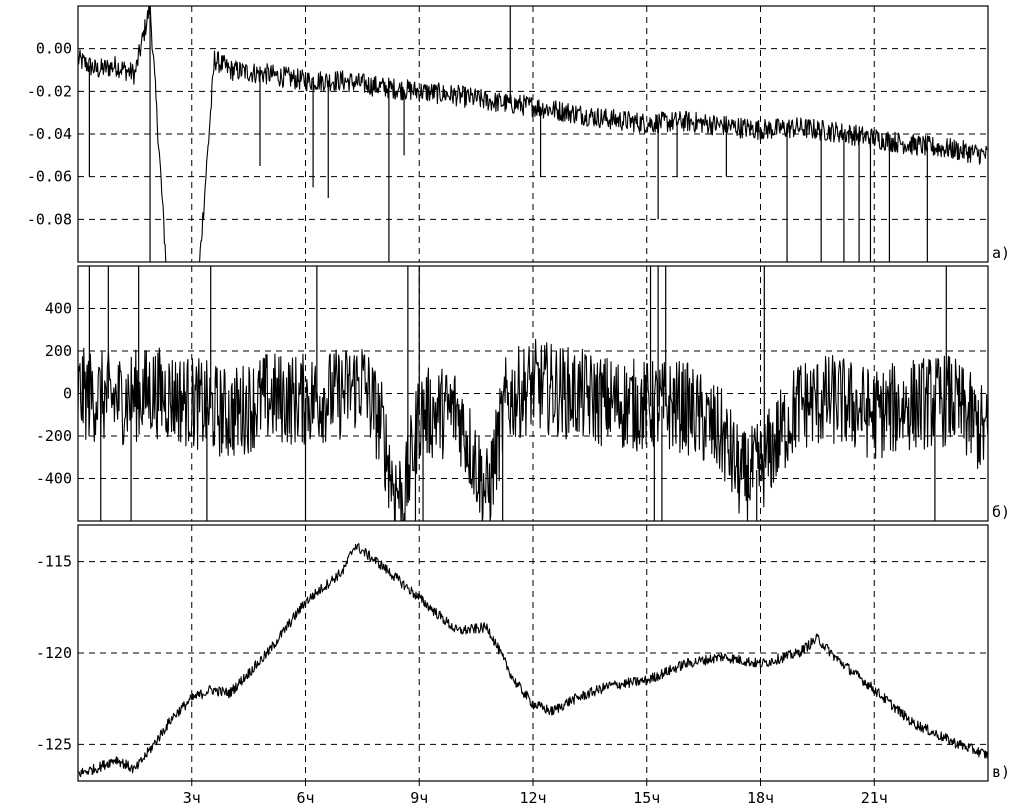  I want to click on y-tick-label: 400, so click(58, 309).